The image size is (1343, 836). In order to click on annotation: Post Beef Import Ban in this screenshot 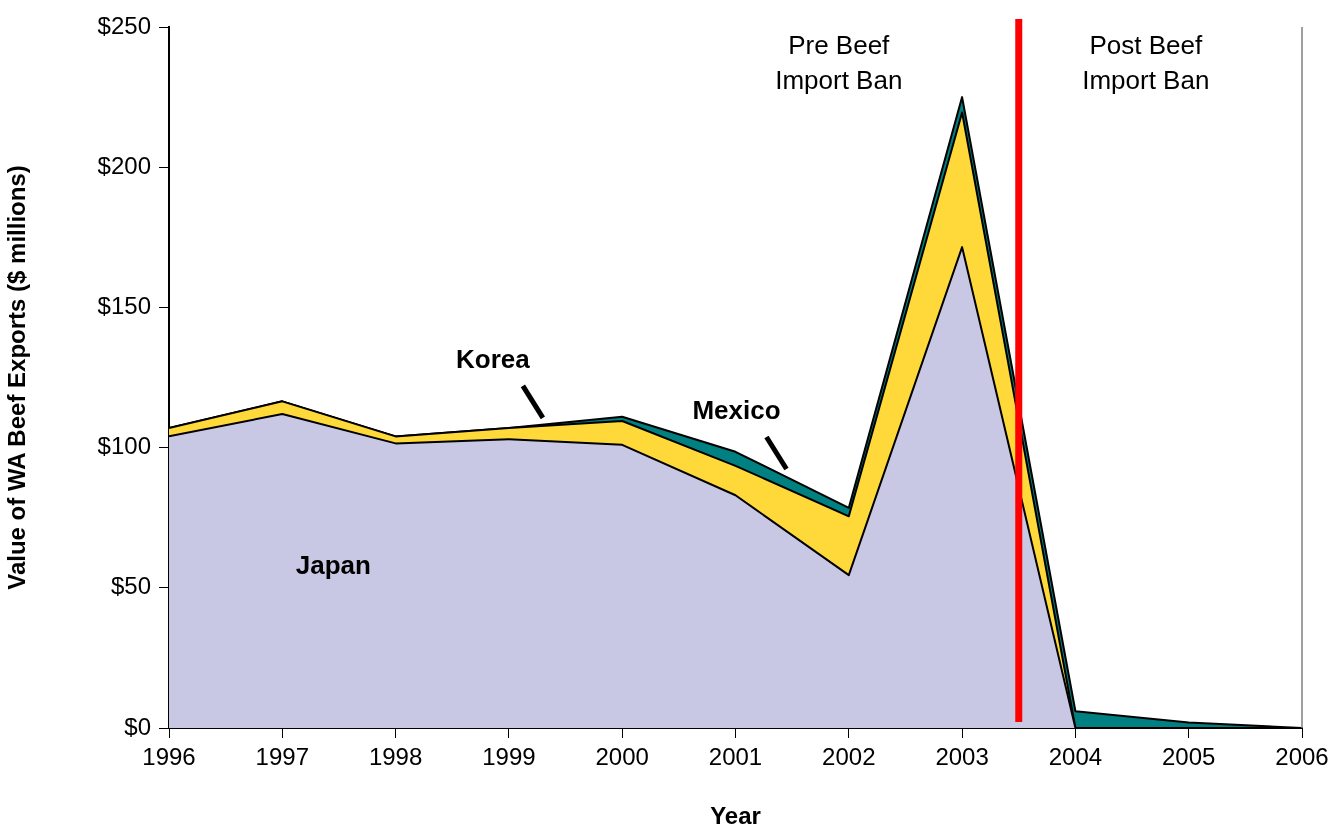, I will do `click(1146, 63)`.